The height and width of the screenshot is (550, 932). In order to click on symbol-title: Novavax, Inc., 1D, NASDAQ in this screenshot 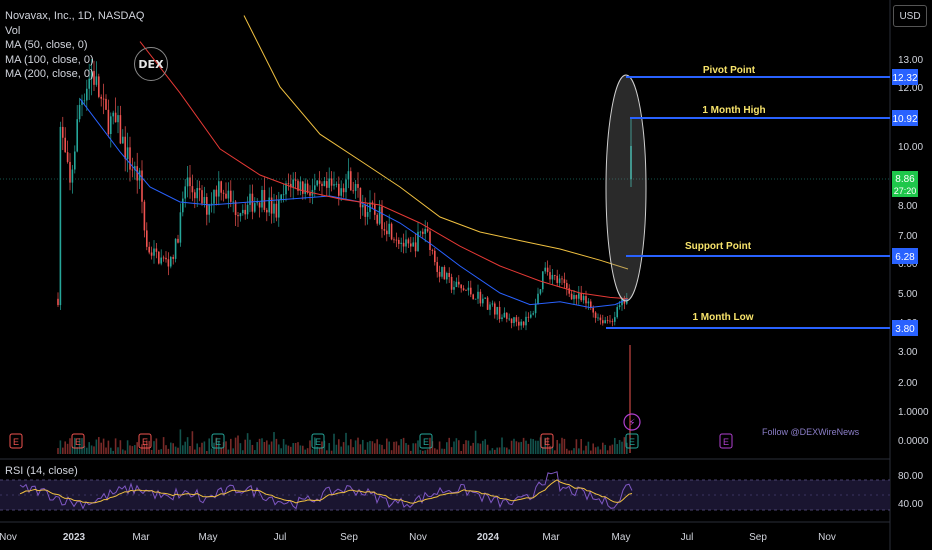, I will do `click(75, 16)`.